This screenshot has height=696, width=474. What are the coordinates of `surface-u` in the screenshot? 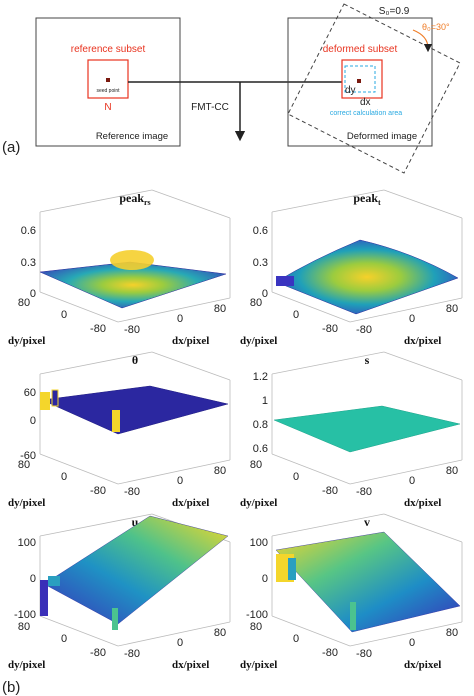 It's located at (136, 570).